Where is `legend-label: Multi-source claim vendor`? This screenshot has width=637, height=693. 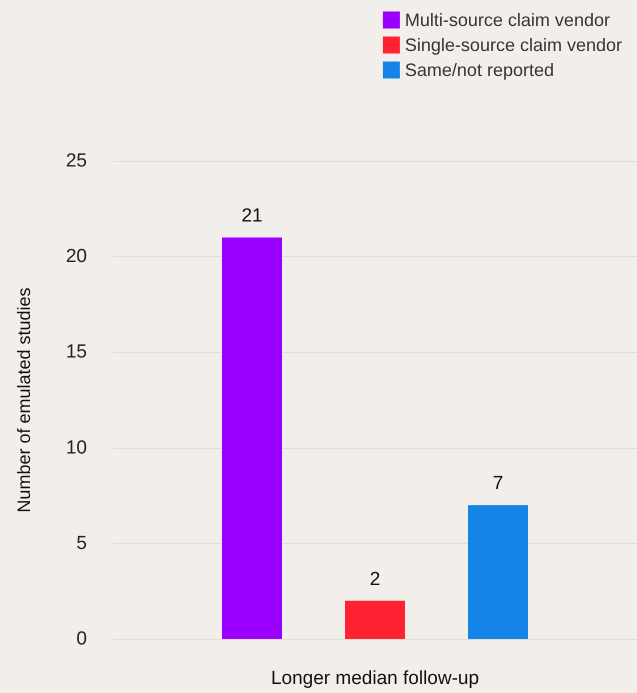
legend-label: Multi-source claim vendor is located at coordinates (507, 20).